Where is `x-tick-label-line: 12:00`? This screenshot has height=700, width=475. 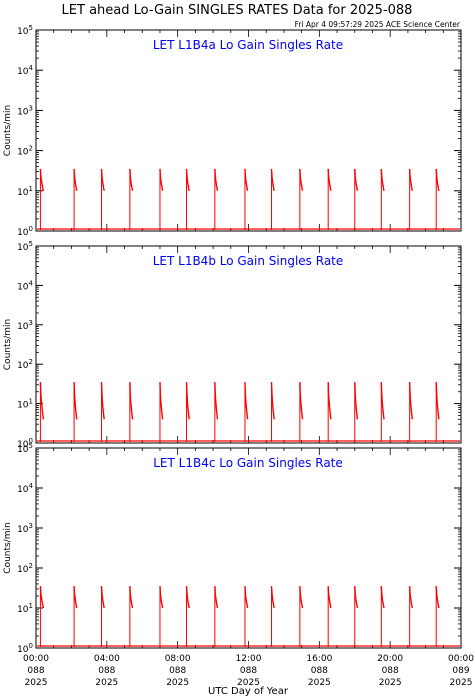
x-tick-label-line: 12:00 is located at coordinates (249, 659).